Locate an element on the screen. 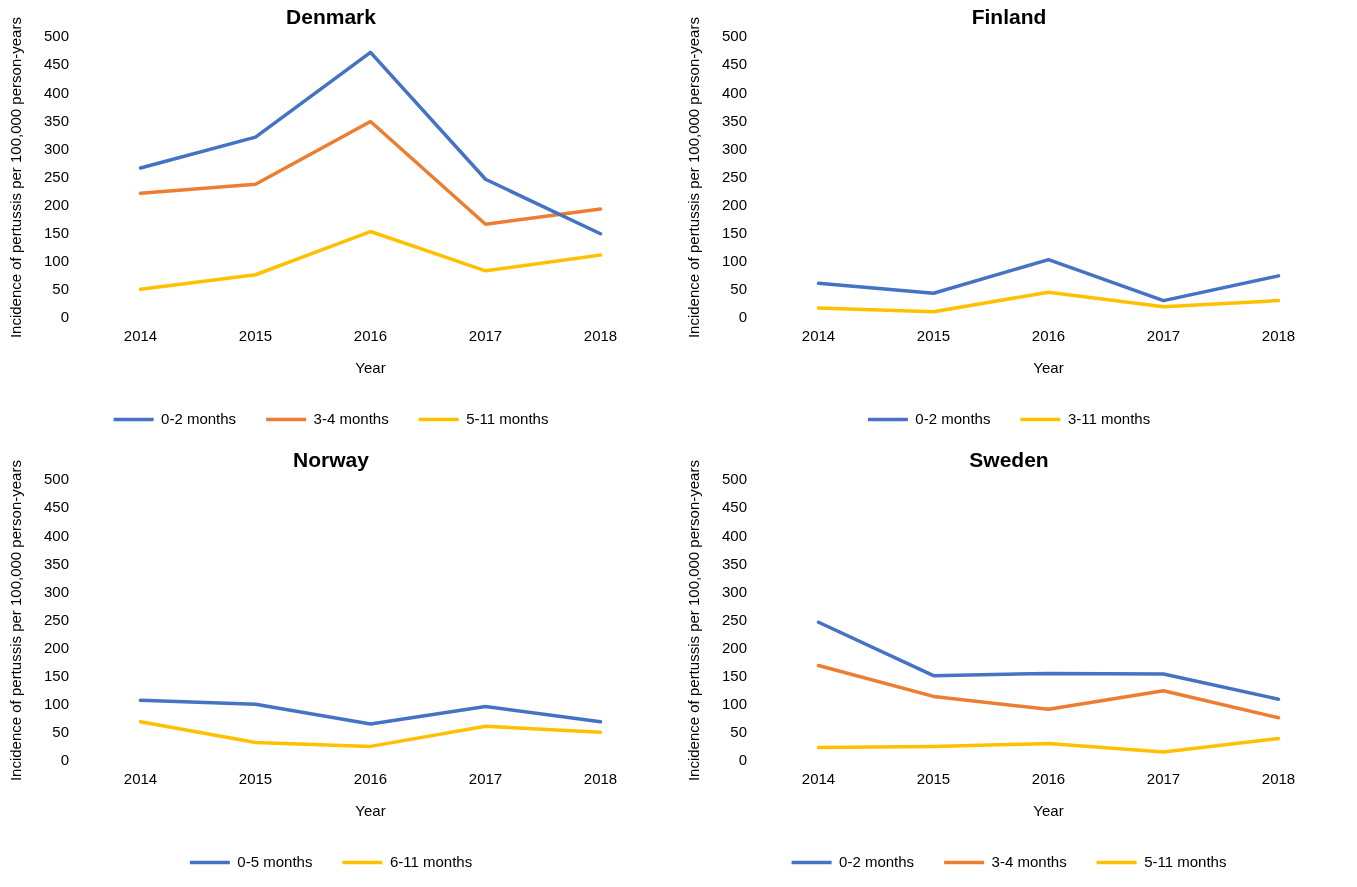 This screenshot has height=887, width=1357. chart-title: Finland is located at coordinates (1009, 17).